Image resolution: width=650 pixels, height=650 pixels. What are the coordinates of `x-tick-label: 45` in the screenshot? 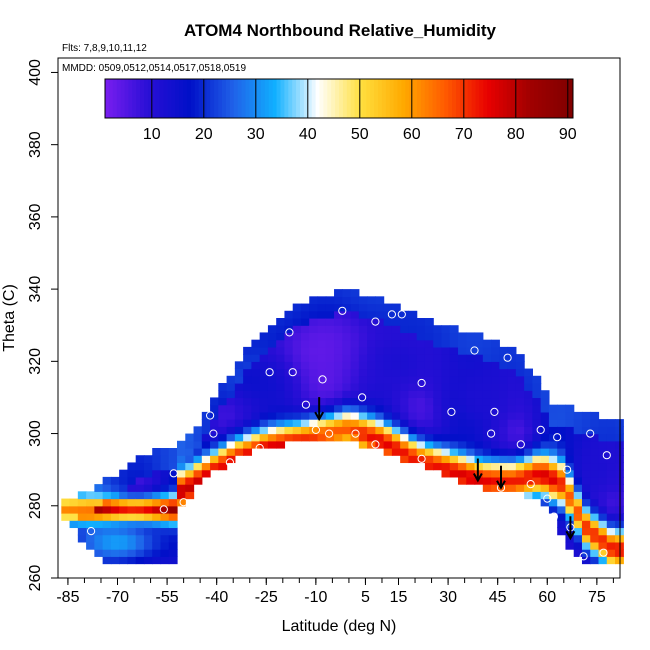 It's located at (498, 597).